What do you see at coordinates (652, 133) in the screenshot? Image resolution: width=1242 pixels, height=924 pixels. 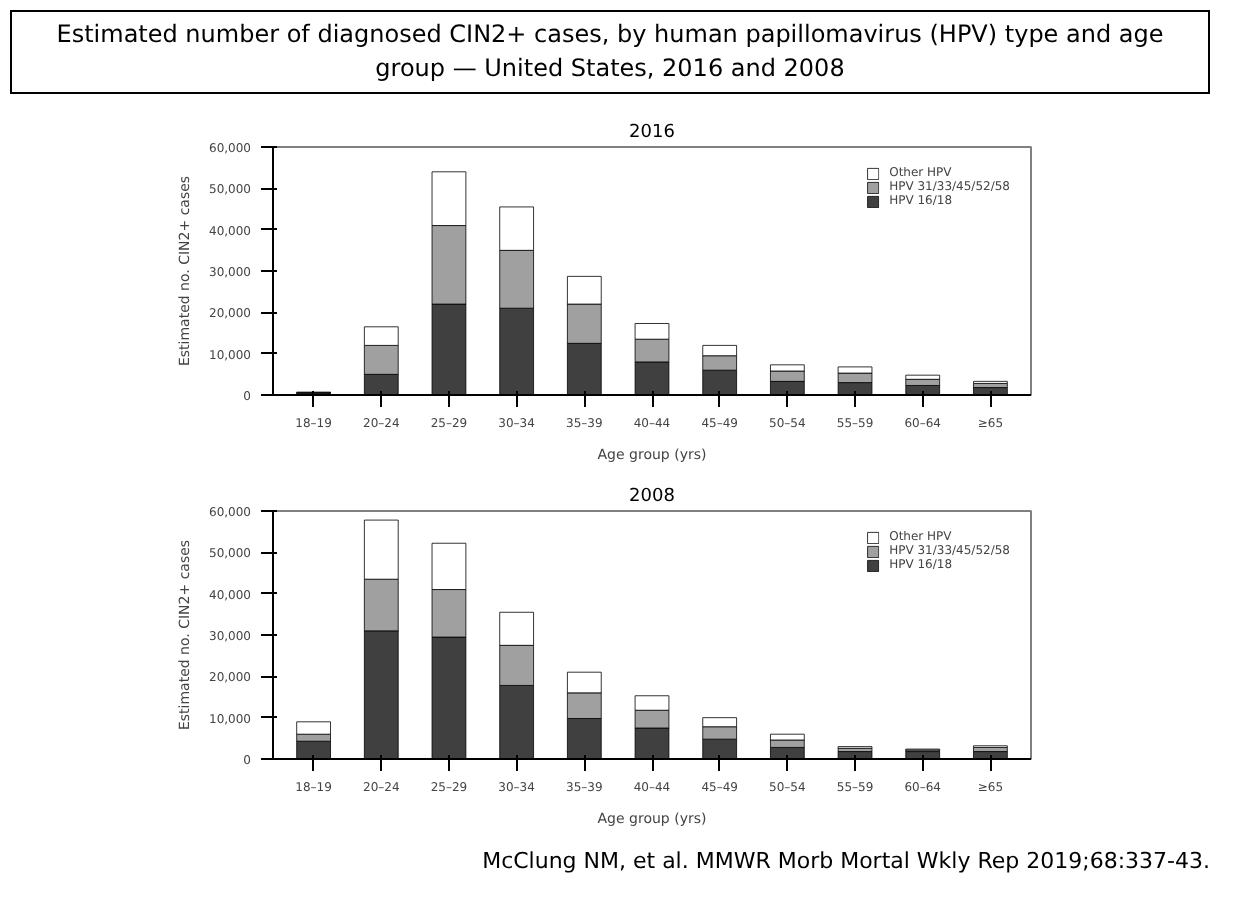 I see `chart-subtitle: 2016` at bounding box center [652, 133].